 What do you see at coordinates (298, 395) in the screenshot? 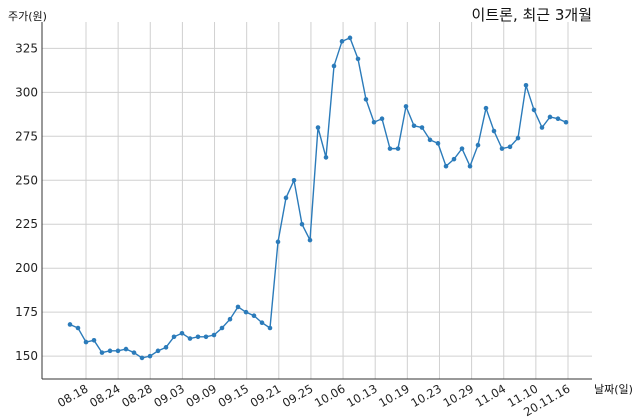
I see `x-tick-label: 09.25` at bounding box center [298, 395].